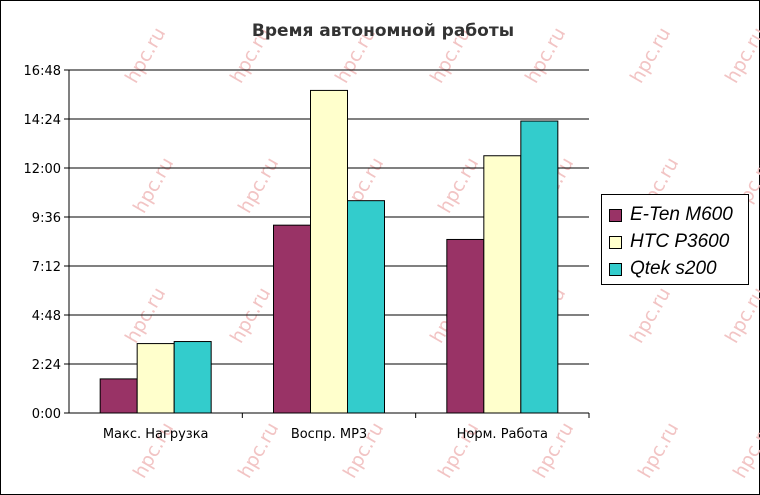 Image resolution: width=760 pixels, height=495 pixels. I want to click on y-tick-label: 12:00, so click(42, 169).